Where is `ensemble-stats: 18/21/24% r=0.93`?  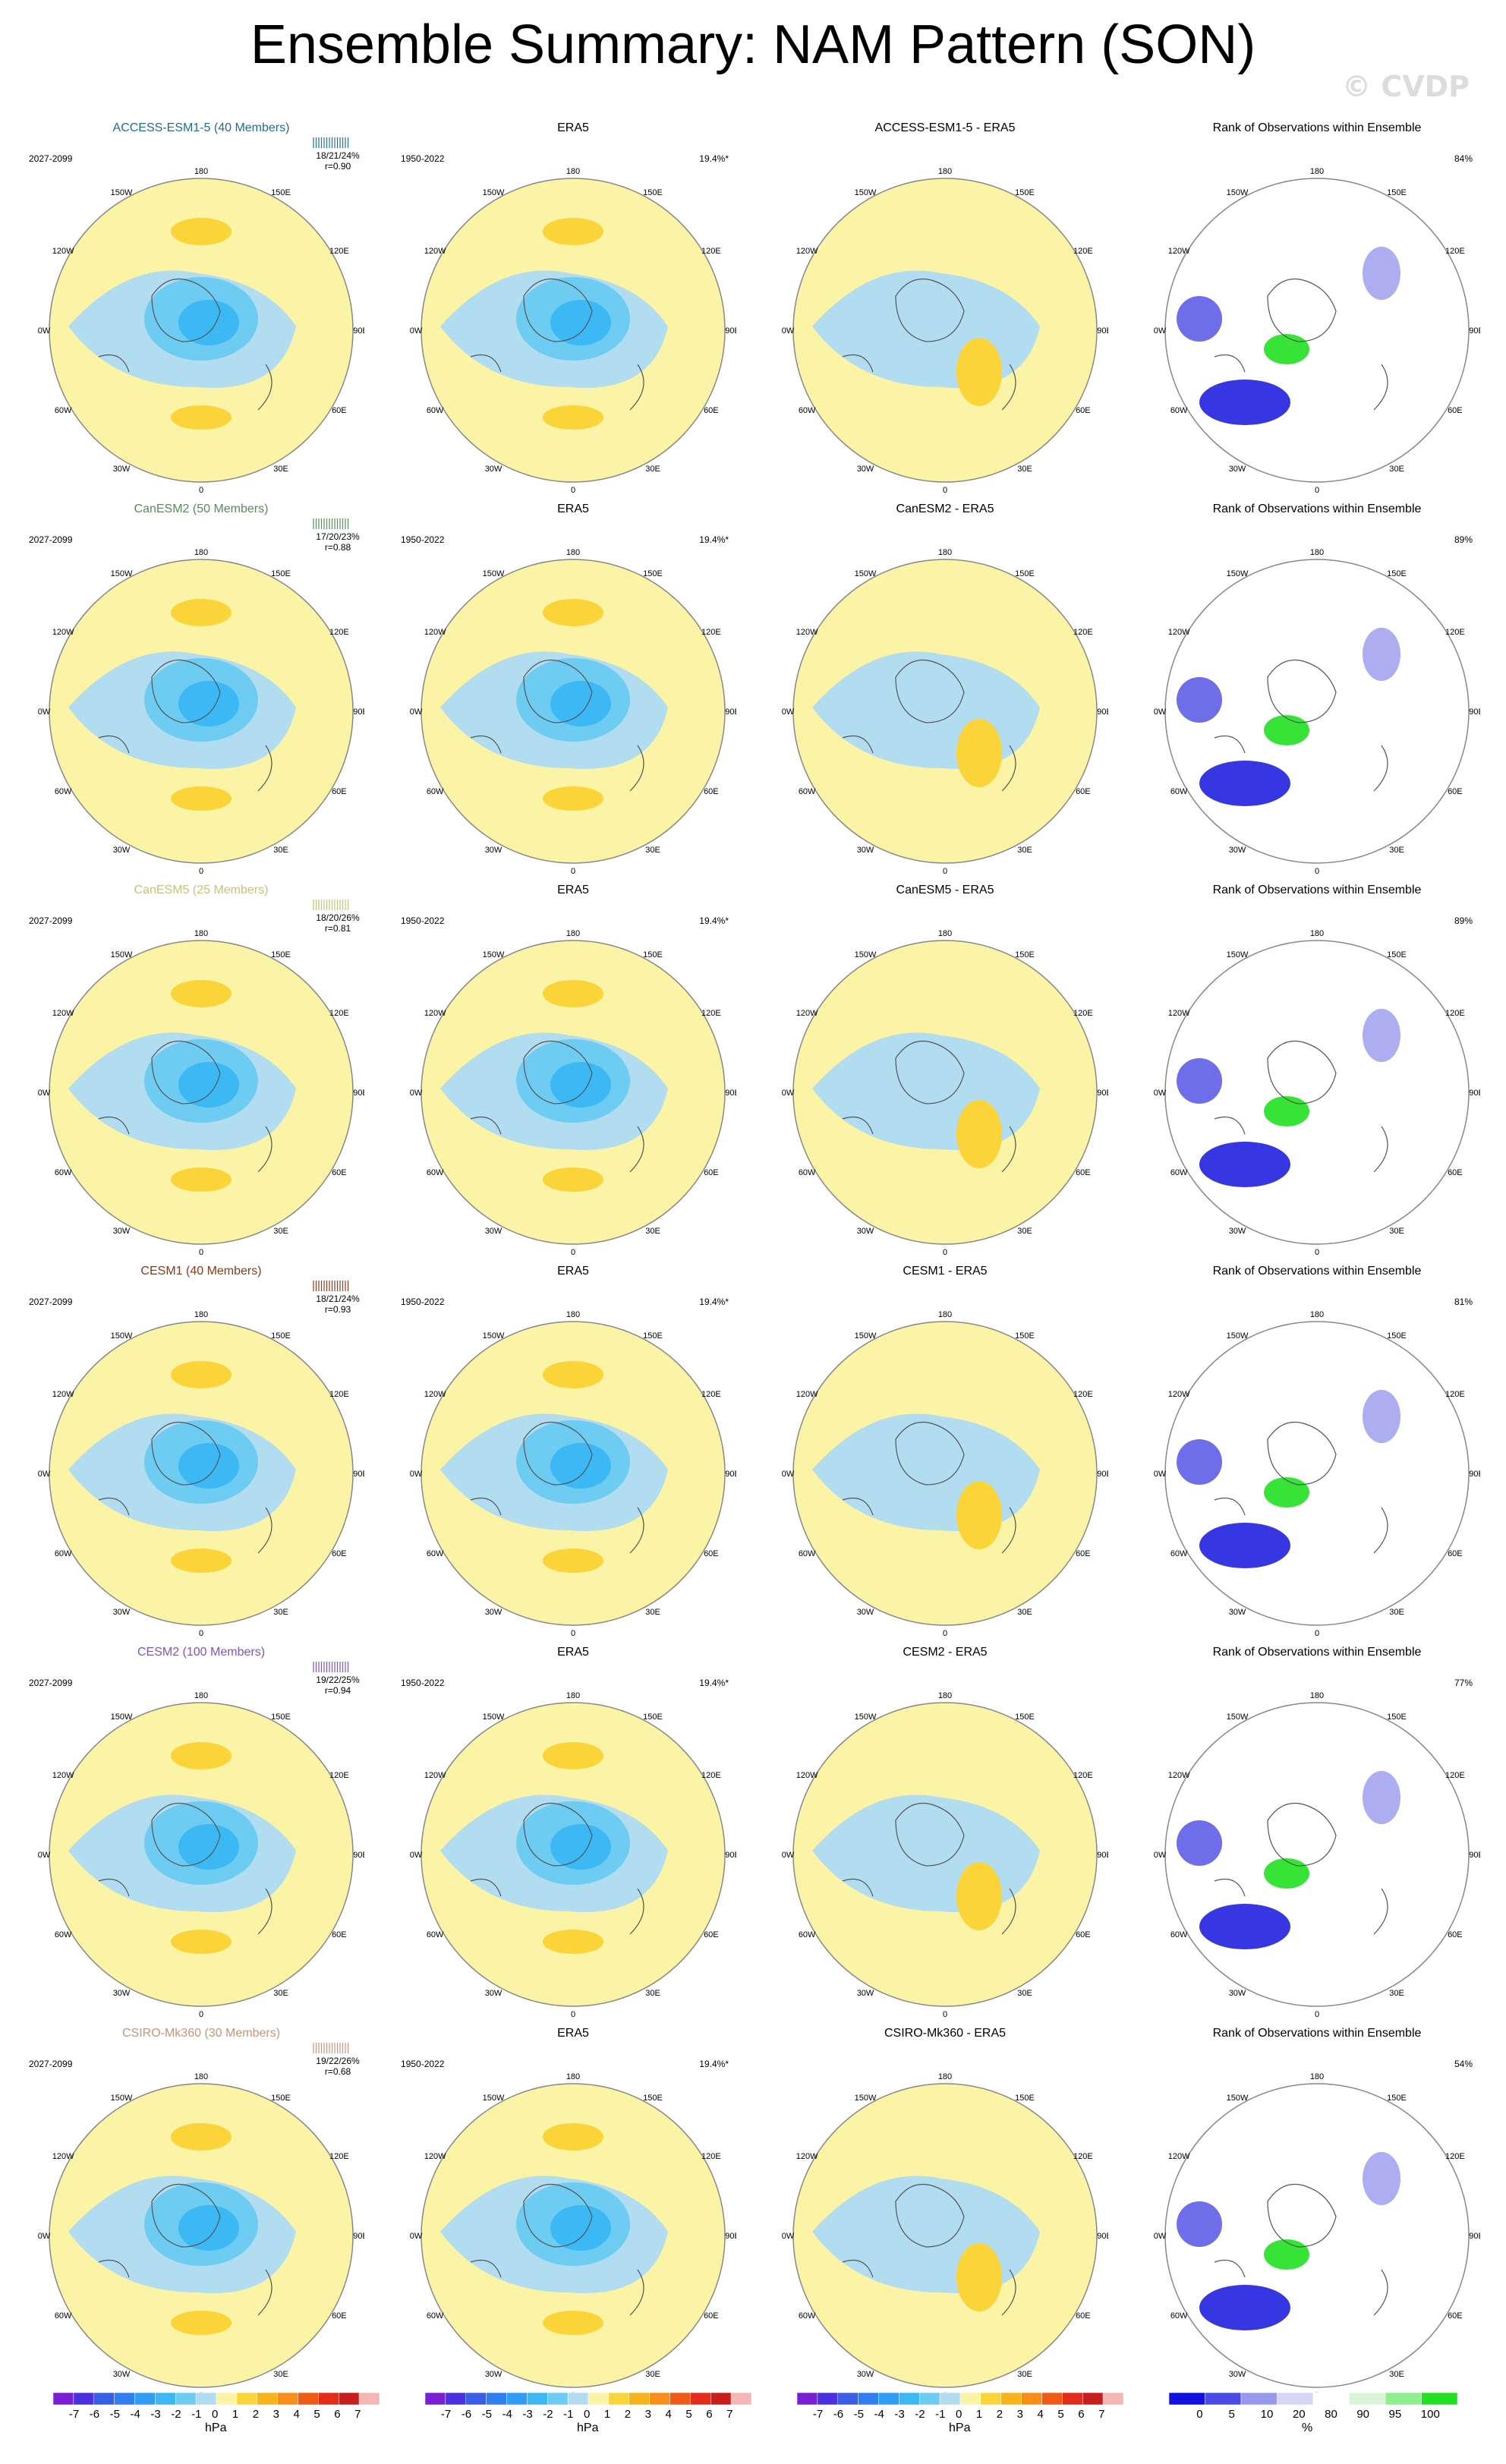
ensemble-stats: 18/21/24% r=0.93 is located at coordinates (338, 1304).